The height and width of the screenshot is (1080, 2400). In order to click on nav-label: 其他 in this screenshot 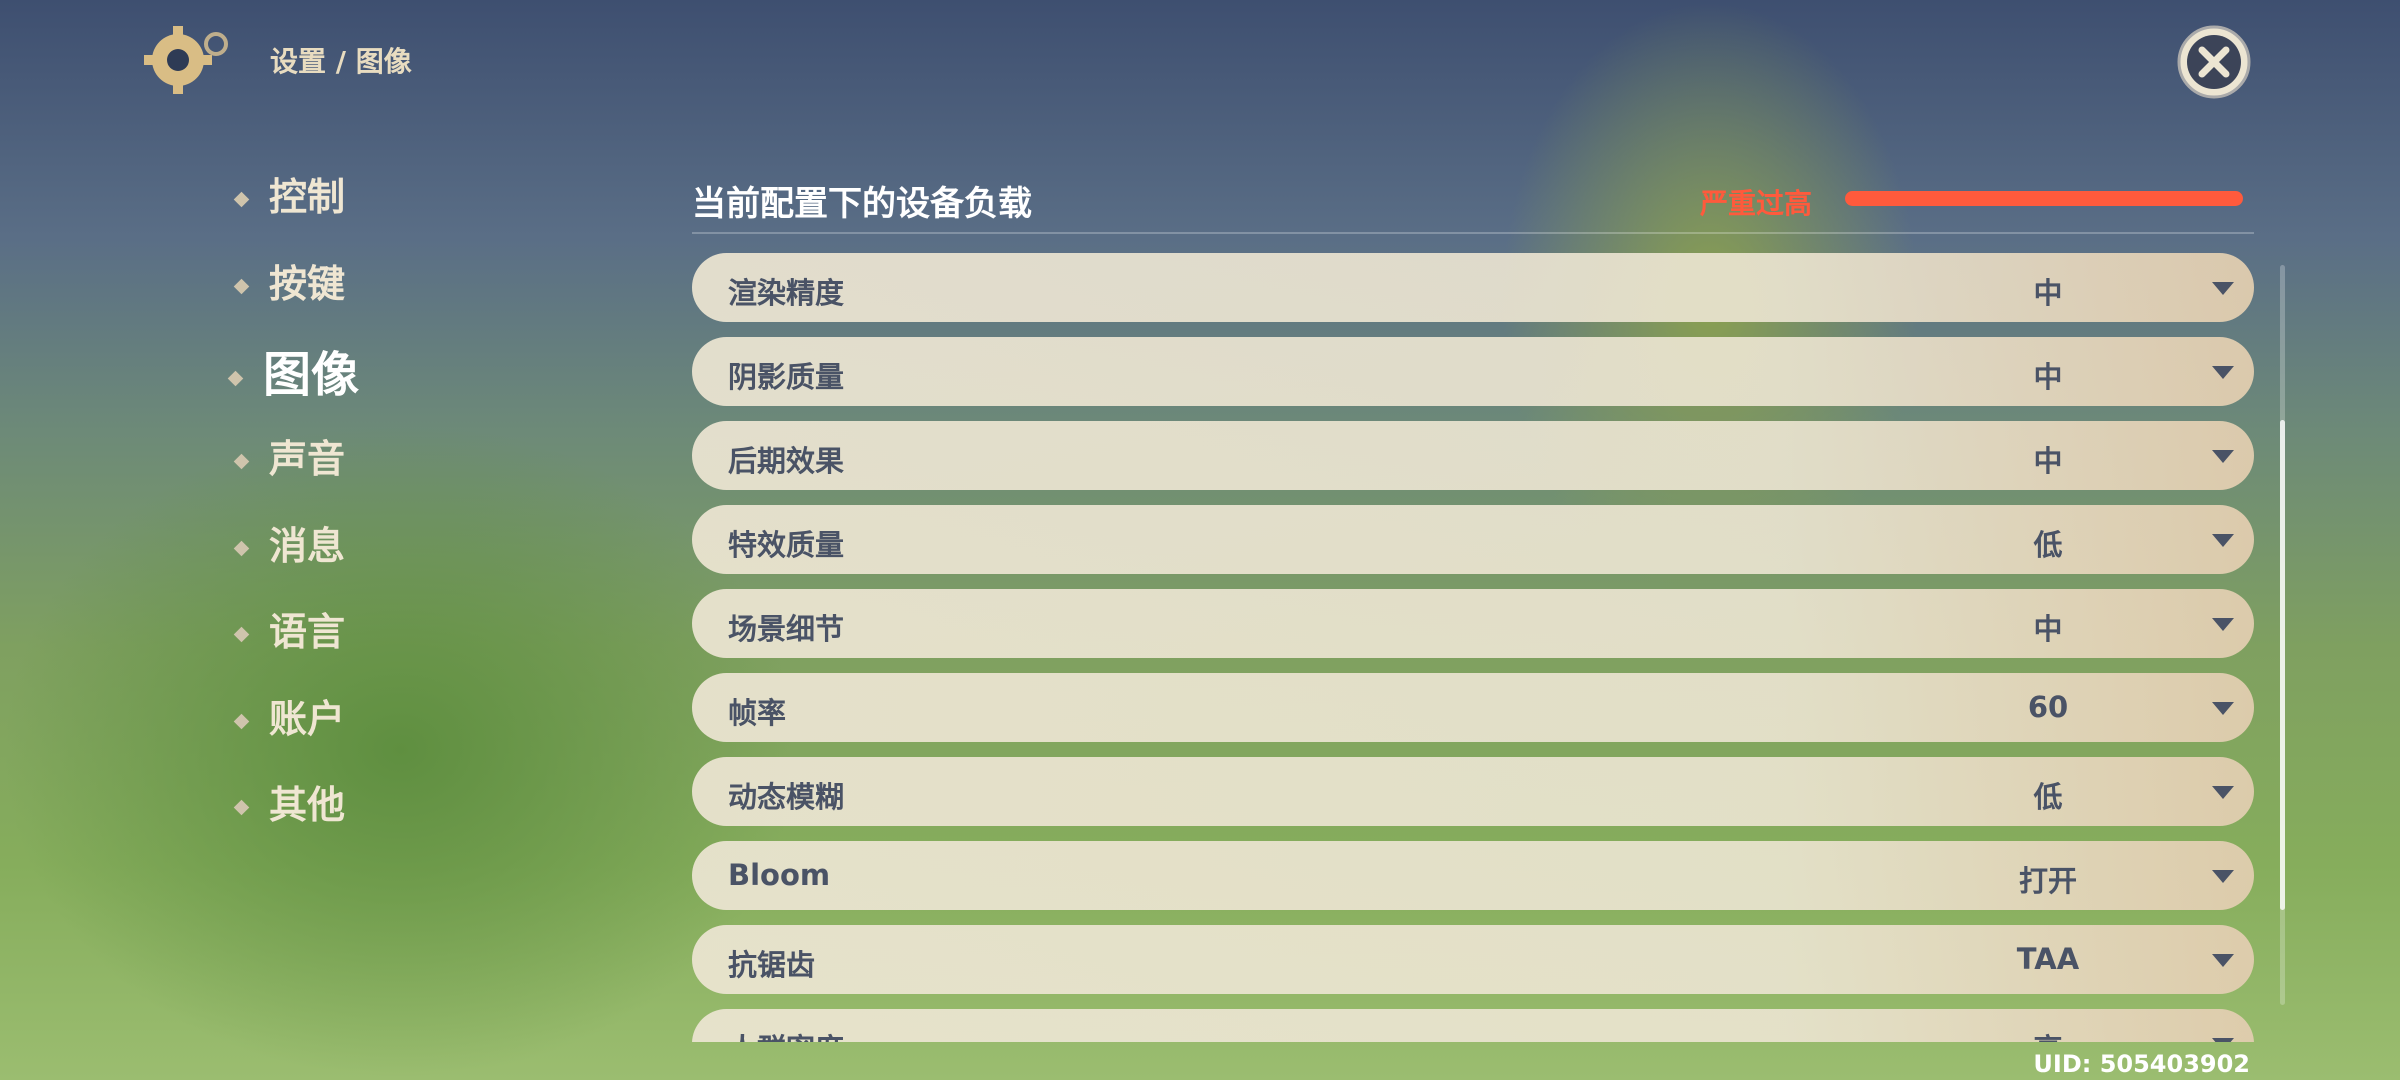, I will do `click(307, 805)`.